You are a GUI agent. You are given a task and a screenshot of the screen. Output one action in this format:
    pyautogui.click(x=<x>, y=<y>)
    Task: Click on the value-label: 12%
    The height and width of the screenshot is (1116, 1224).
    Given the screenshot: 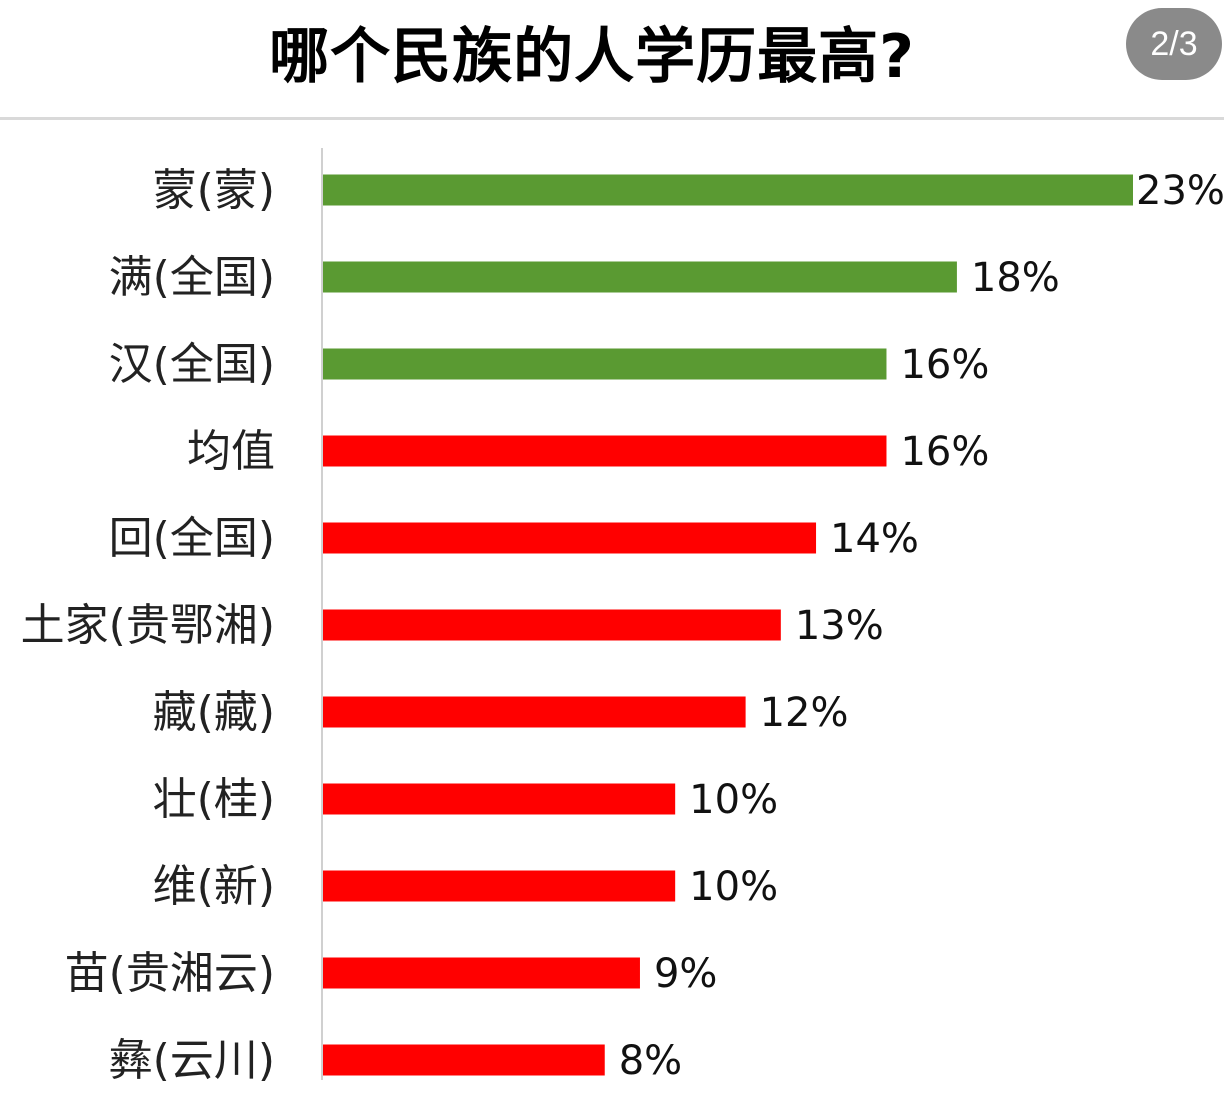 What is the action you would take?
    pyautogui.click(x=804, y=713)
    